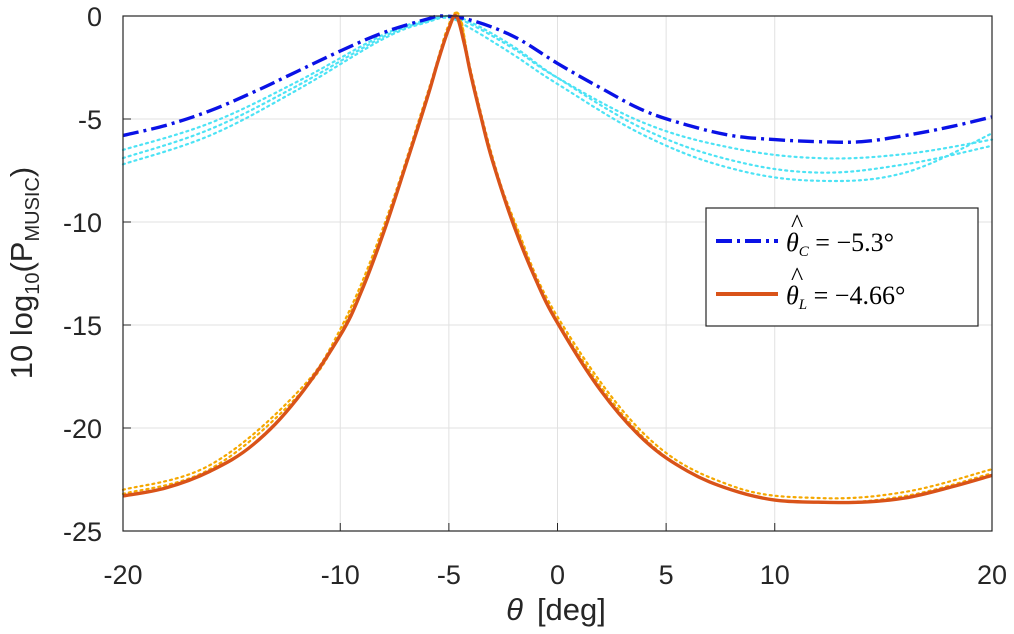 This screenshot has height=634, width=1014. I want to click on y-tick-label: -15, so click(82, 326).